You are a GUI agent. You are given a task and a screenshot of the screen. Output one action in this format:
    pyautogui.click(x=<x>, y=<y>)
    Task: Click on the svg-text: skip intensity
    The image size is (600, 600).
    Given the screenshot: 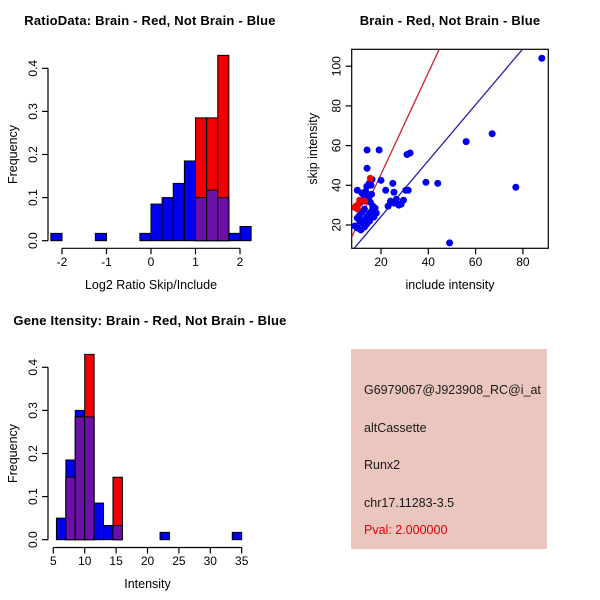 What is the action you would take?
    pyautogui.click(x=313, y=148)
    